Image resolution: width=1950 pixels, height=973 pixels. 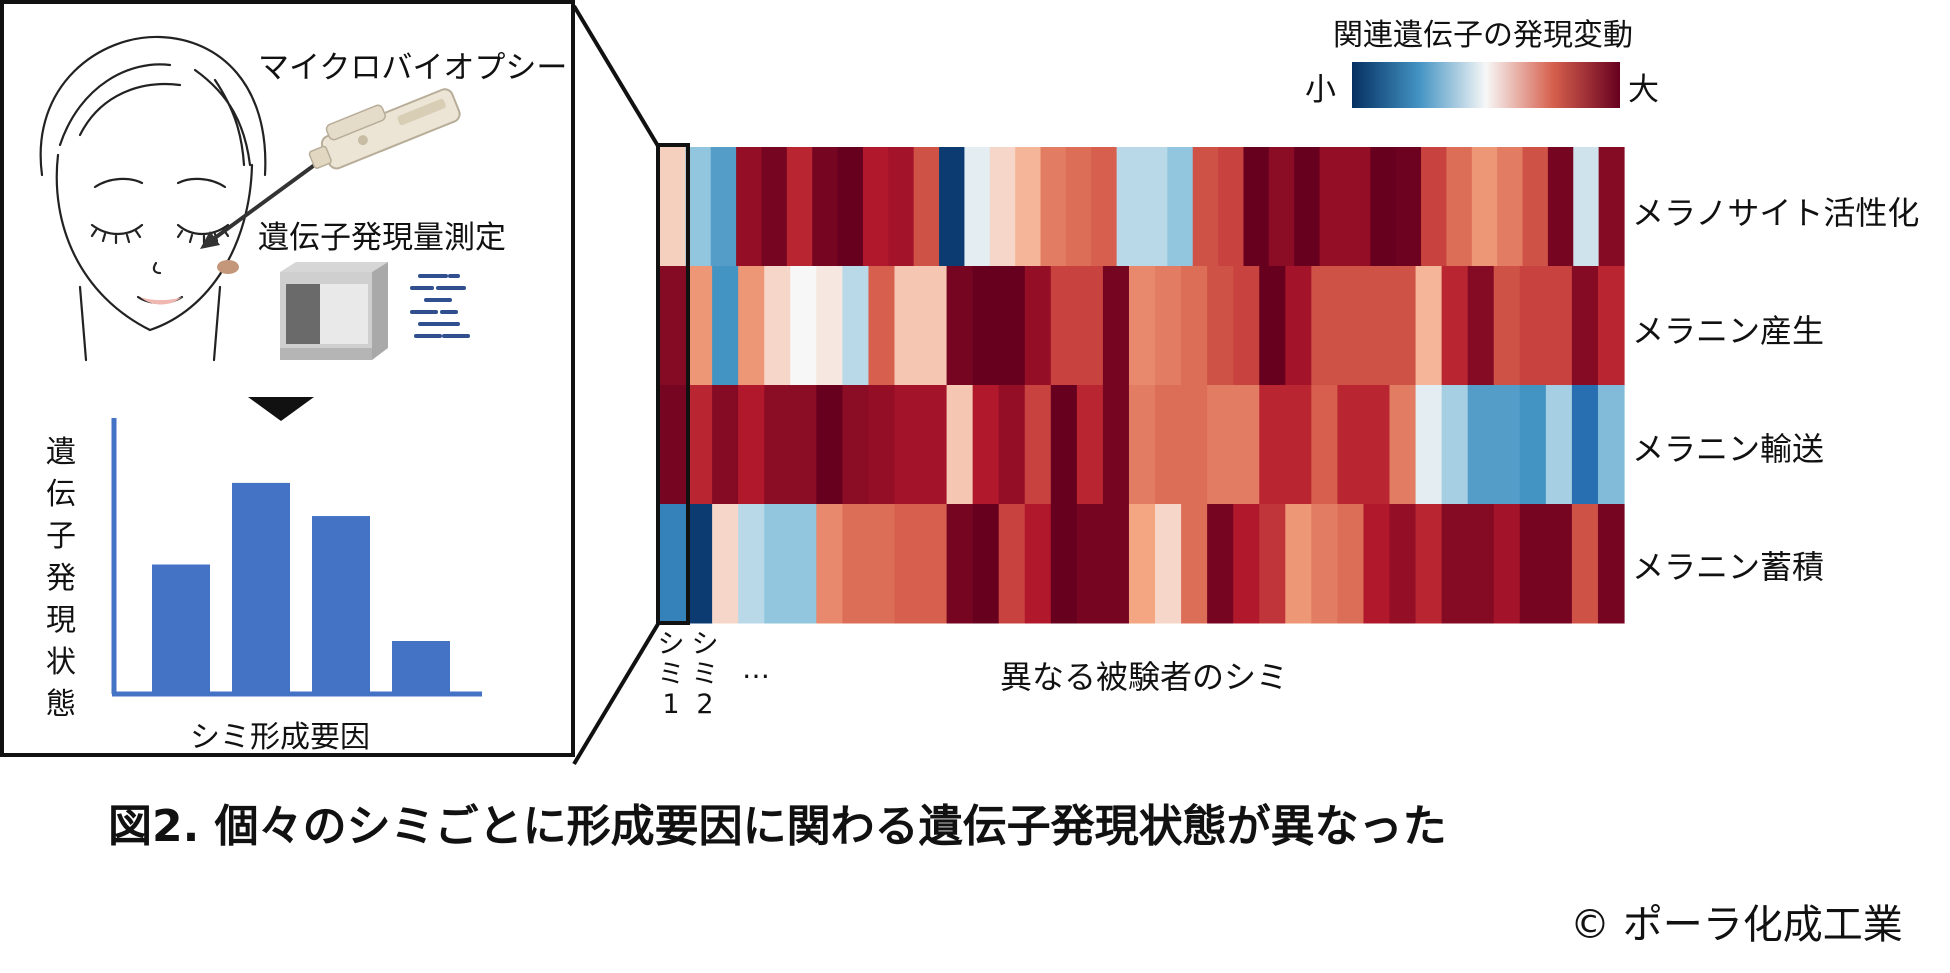 What do you see at coordinates (671, 644) in the screenshot?
I see `sample-label-char: シ` at bounding box center [671, 644].